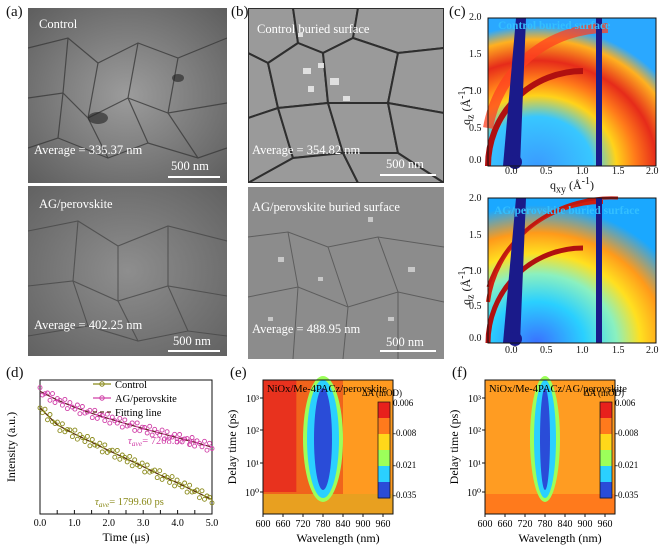 Image resolution: width=669 pixels, height=549 pixels. Describe the element at coordinates (252, 493) in the screenshot. I see `y-tick-label: 10⁰` at that location.